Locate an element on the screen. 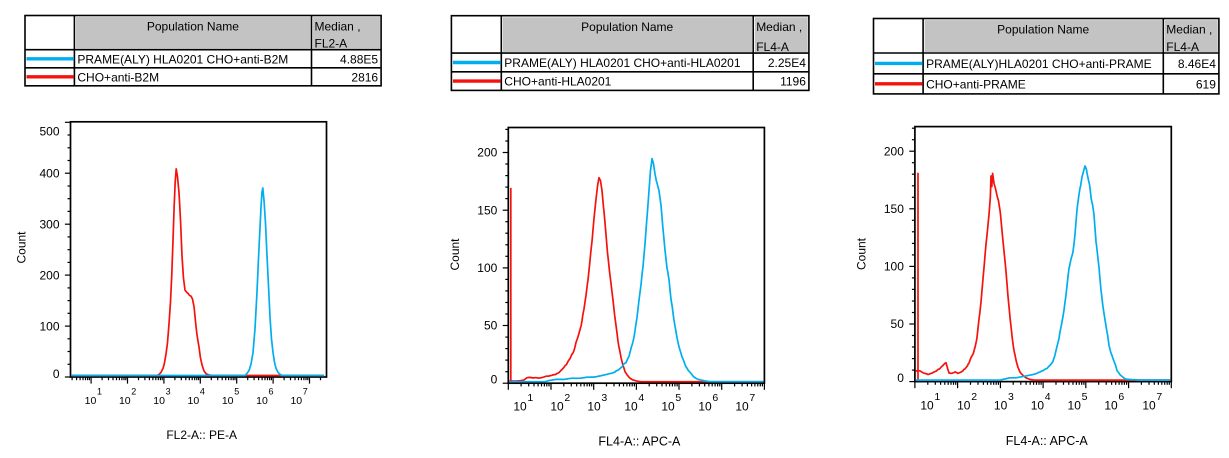 The image size is (1229, 458). svg-text: 400 is located at coordinates (49, 173).